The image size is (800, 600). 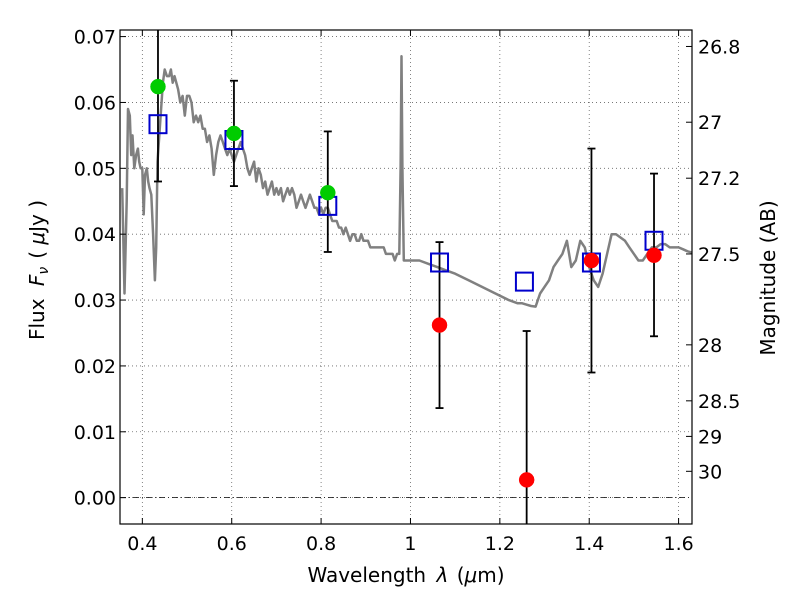 What do you see at coordinates (95, 367) in the screenshot?
I see `y-tick-label: 0.02` at bounding box center [95, 367].